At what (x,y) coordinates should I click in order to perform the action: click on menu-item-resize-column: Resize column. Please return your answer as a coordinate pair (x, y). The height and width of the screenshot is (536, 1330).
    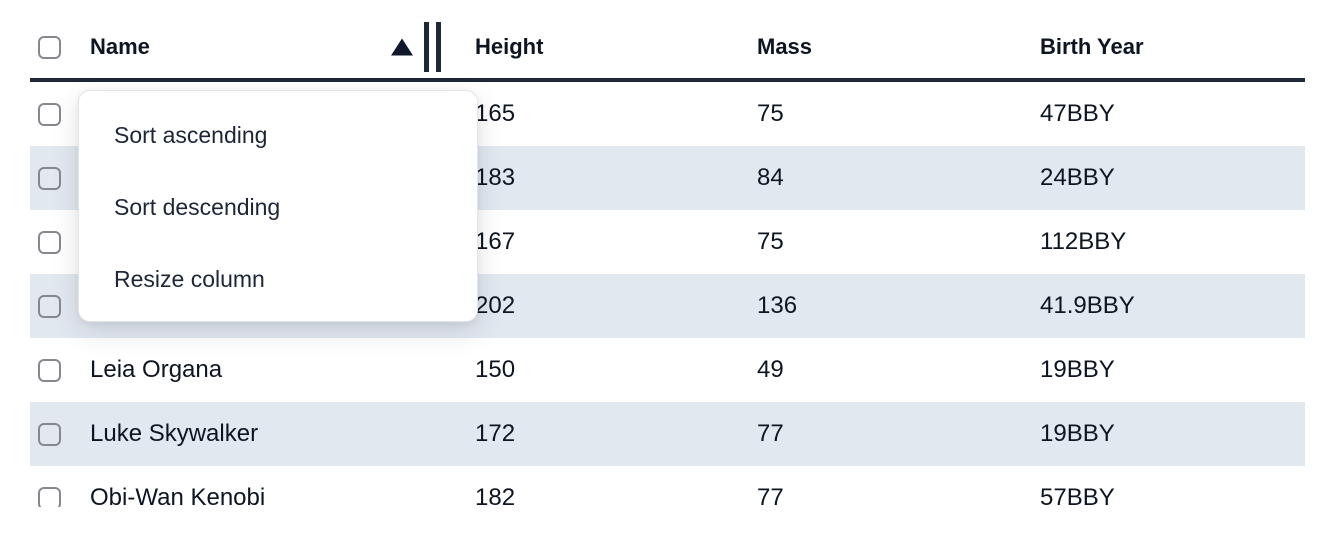
    Looking at the image, I should click on (189, 278).